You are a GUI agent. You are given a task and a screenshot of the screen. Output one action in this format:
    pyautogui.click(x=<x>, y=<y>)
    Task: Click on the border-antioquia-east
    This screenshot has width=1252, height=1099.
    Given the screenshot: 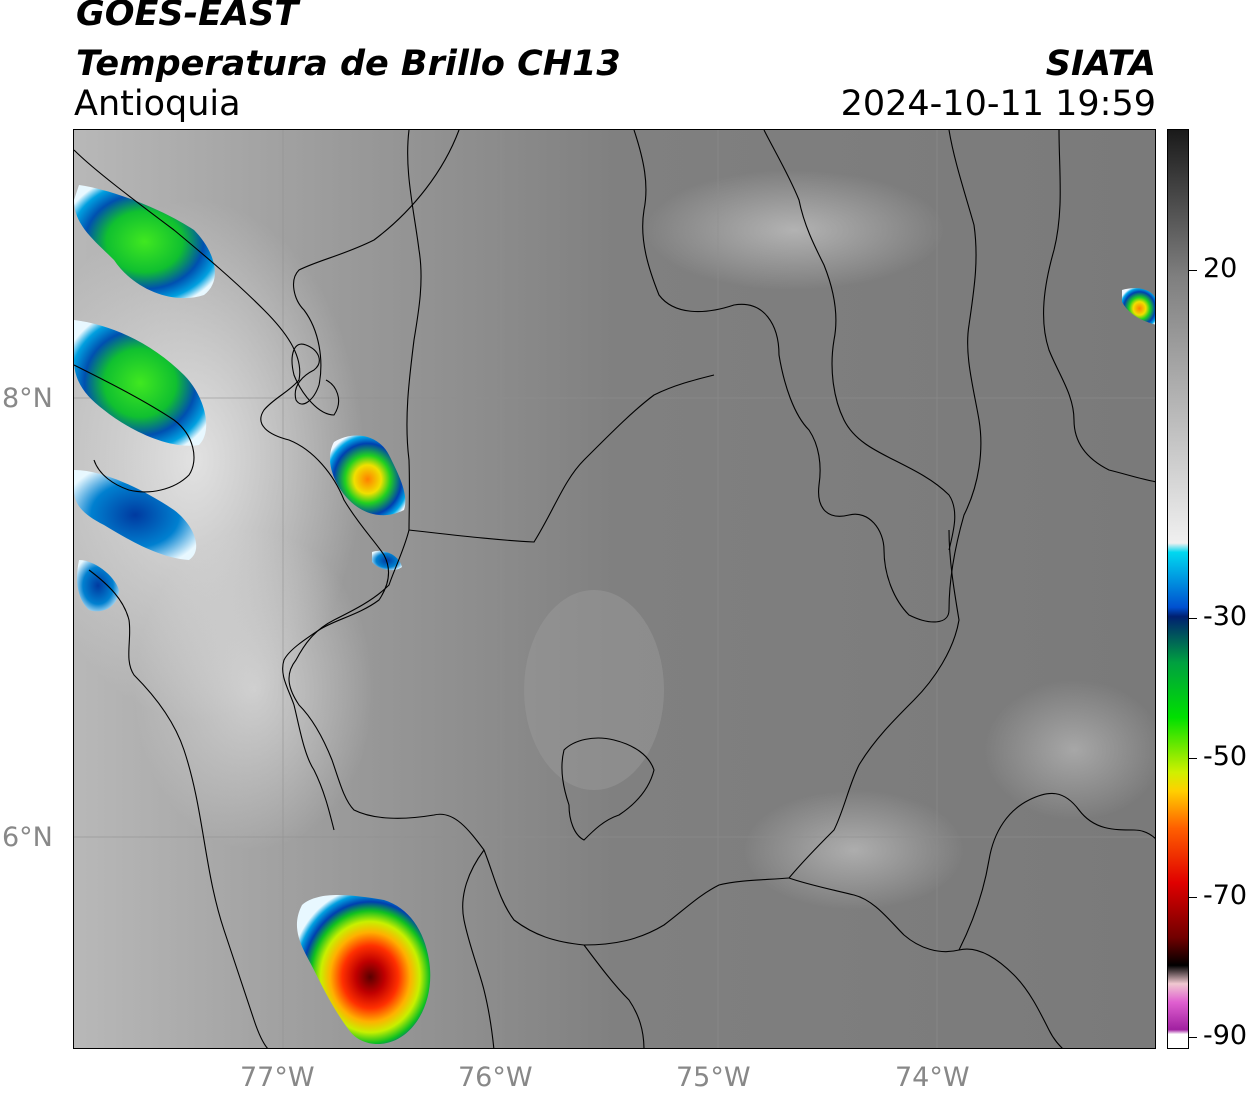 What is the action you would take?
    pyautogui.click(x=874, y=704)
    